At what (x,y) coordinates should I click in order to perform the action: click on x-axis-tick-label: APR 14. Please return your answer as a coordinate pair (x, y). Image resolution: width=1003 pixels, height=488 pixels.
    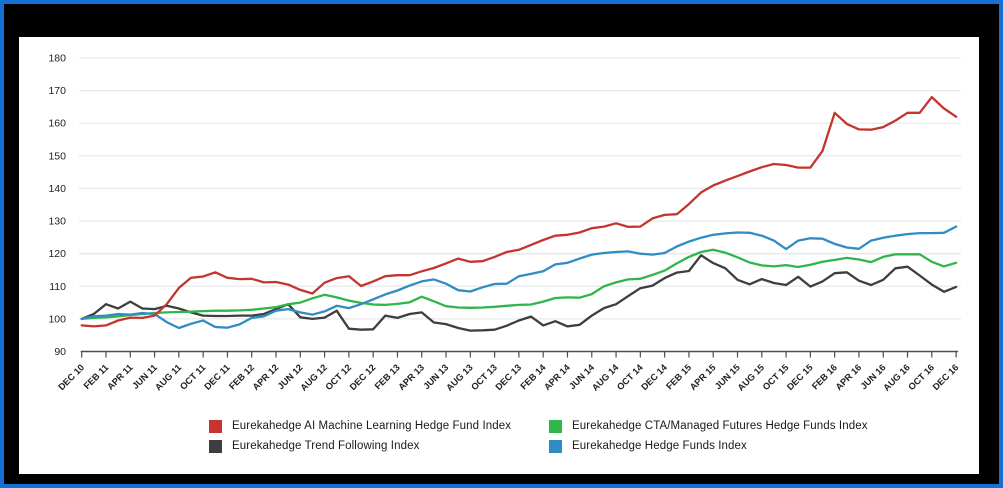
    Looking at the image, I should click on (557, 377).